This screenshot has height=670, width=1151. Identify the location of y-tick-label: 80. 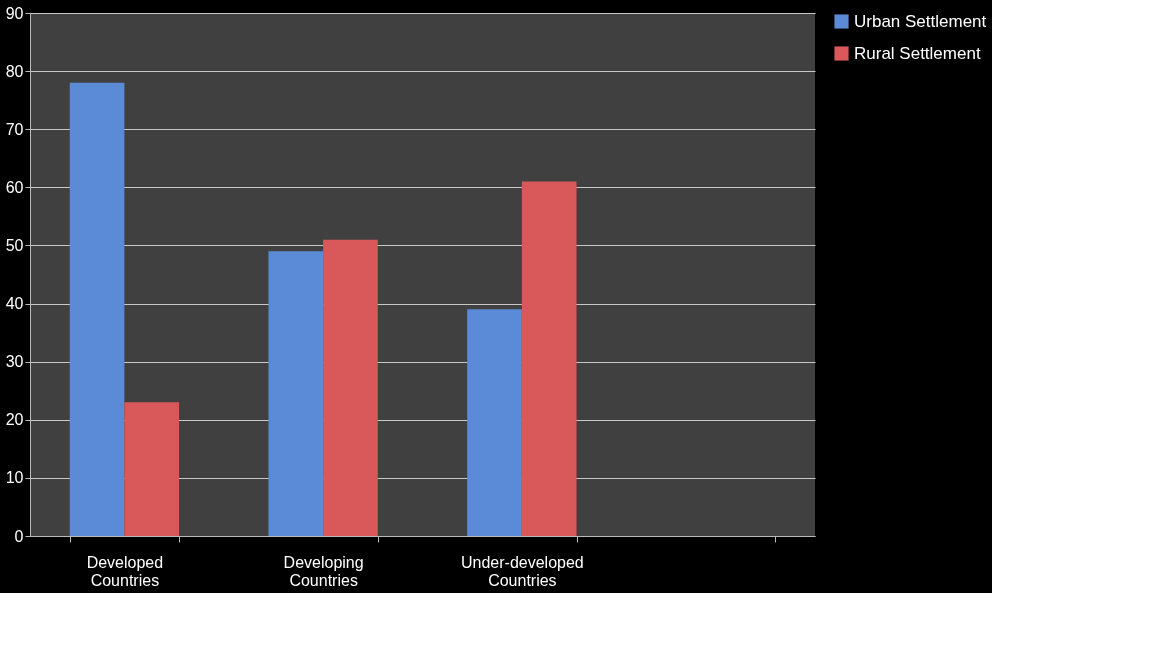
(14, 71).